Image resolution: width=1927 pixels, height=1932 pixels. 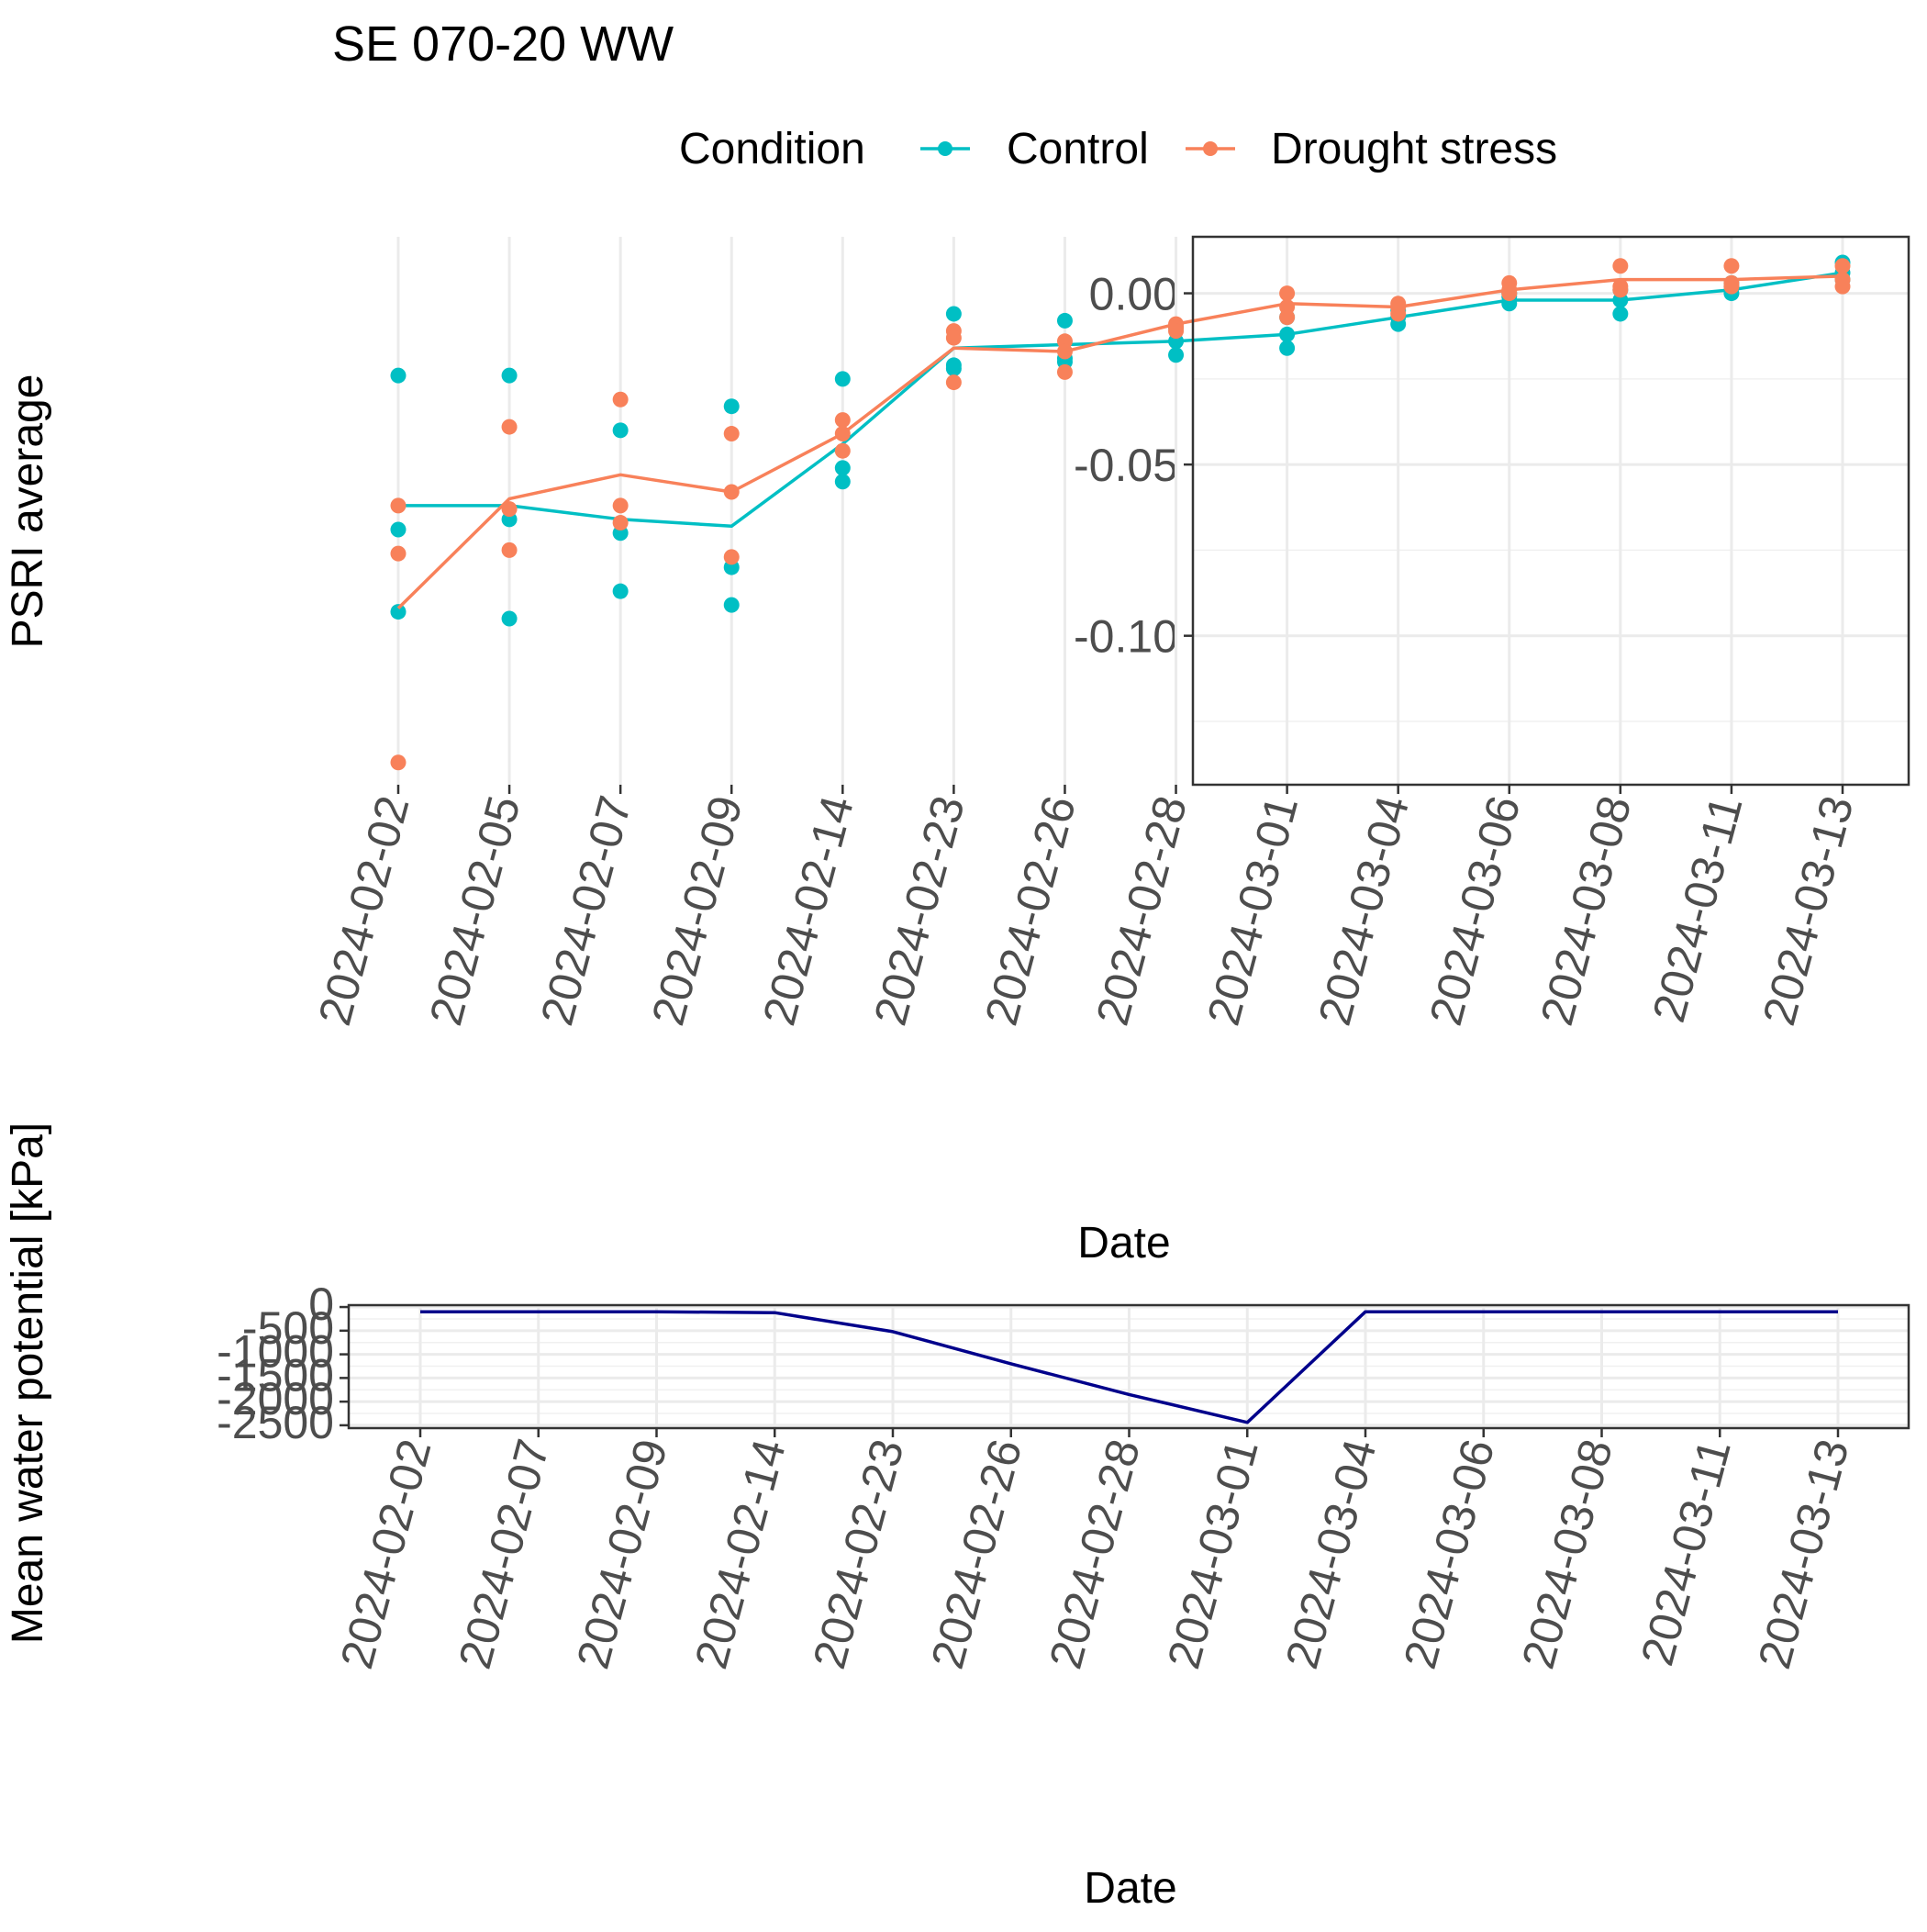 What do you see at coordinates (976, 1554) in the screenshot?
I see `water-potential-x-tick-label: 2024-02-26` at bounding box center [976, 1554].